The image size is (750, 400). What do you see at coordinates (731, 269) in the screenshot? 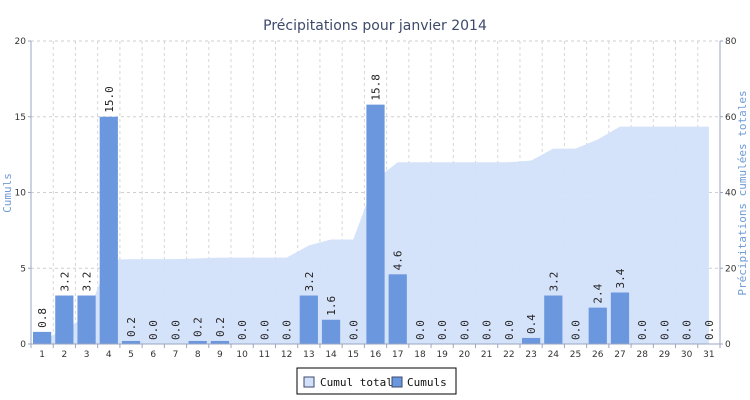
I see `y2-tick-label-20: 20` at bounding box center [731, 269].